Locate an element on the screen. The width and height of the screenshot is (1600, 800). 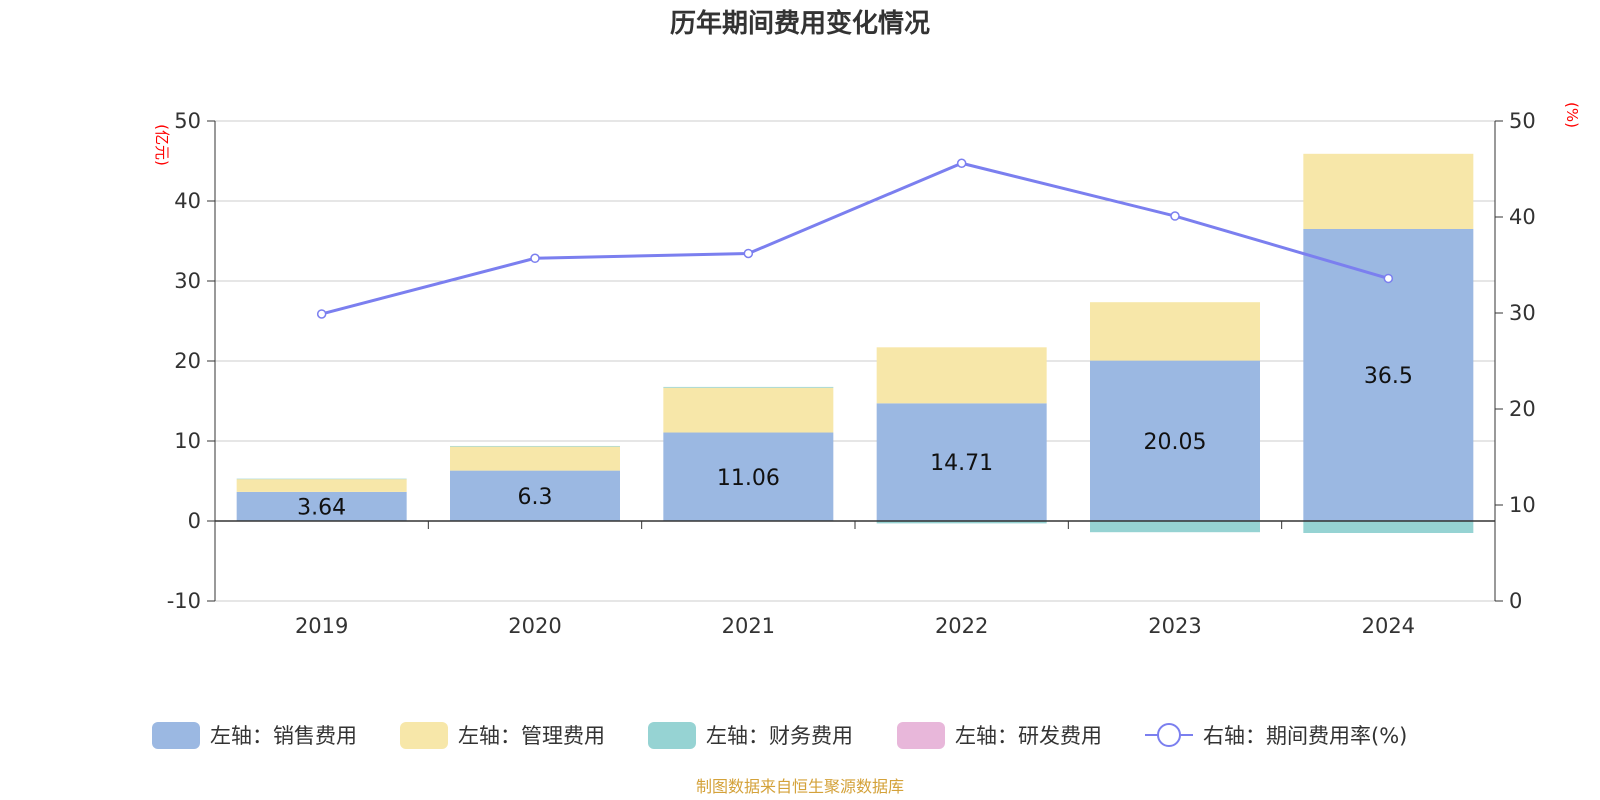
bar-value-label: 3.64 is located at coordinates (321, 507).